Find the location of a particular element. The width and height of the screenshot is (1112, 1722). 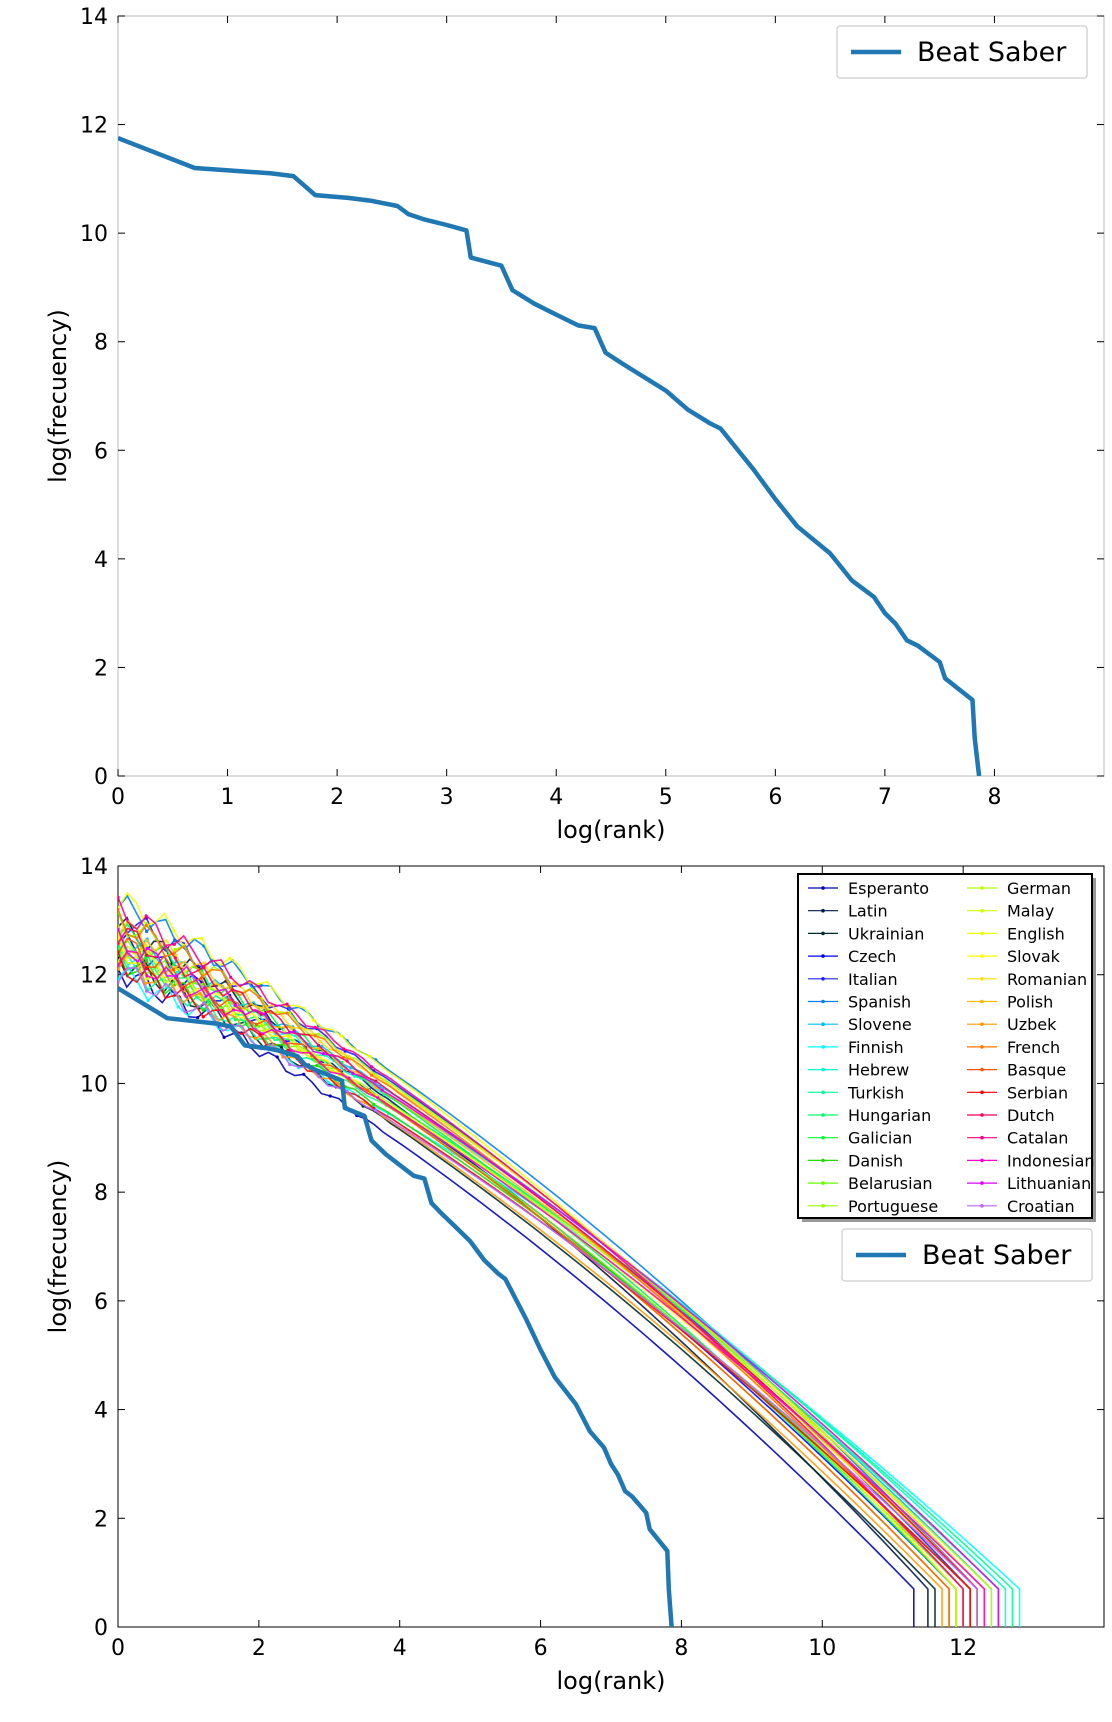

legend-marker-polish is located at coordinates (982, 1001).